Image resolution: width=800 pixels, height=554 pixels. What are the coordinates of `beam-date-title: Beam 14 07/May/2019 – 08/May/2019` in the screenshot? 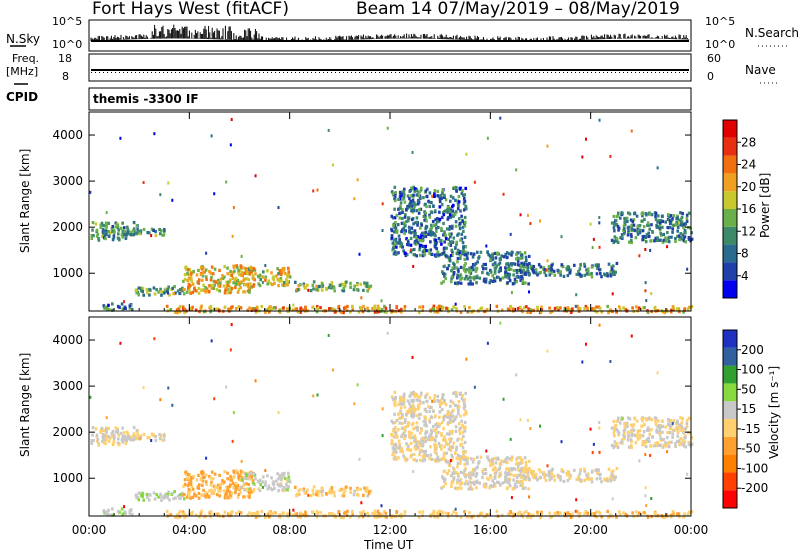 It's located at (518, 9).